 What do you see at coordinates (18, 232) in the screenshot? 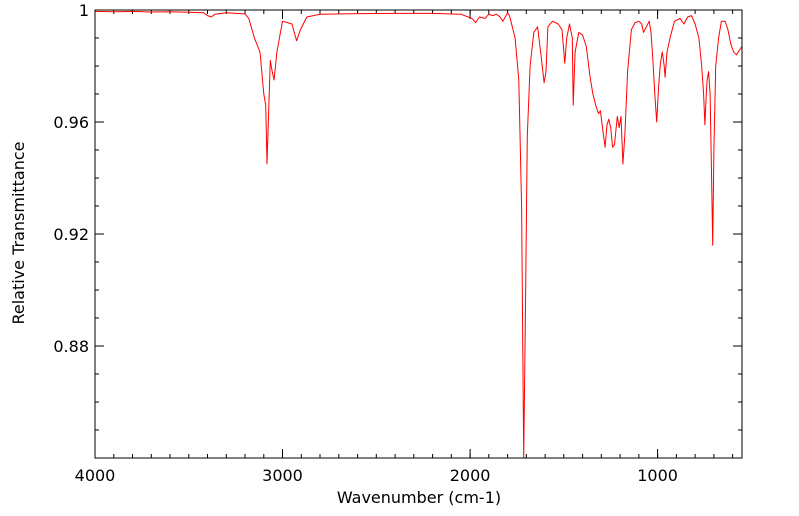
I see `y-axis-label: Relative Transmittance` at bounding box center [18, 232].